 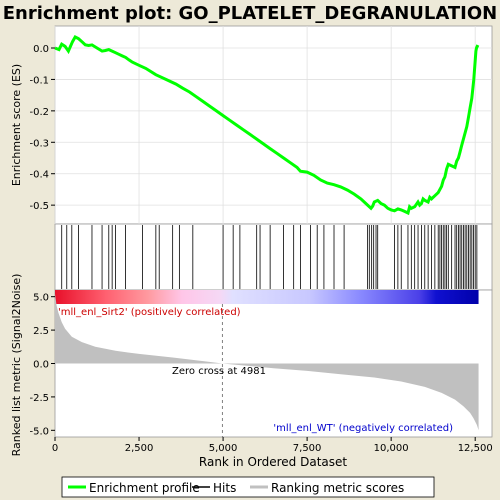 What do you see at coordinates (144, 488) in the screenshot?
I see `legend-label-enrichment-profile: Enrichment profile` at bounding box center [144, 488].